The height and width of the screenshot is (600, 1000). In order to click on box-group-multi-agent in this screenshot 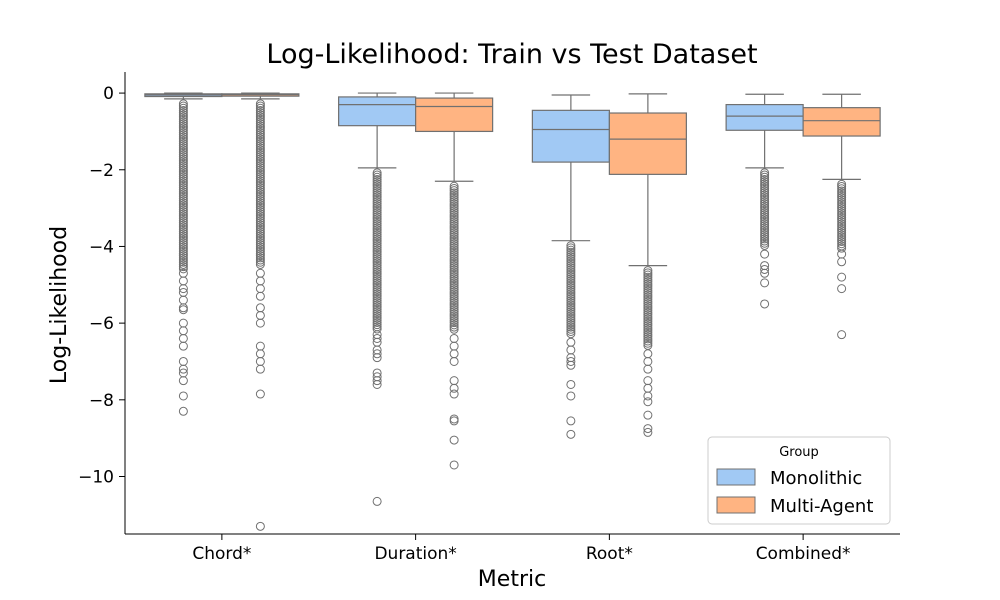, I will do `click(647, 265)`.